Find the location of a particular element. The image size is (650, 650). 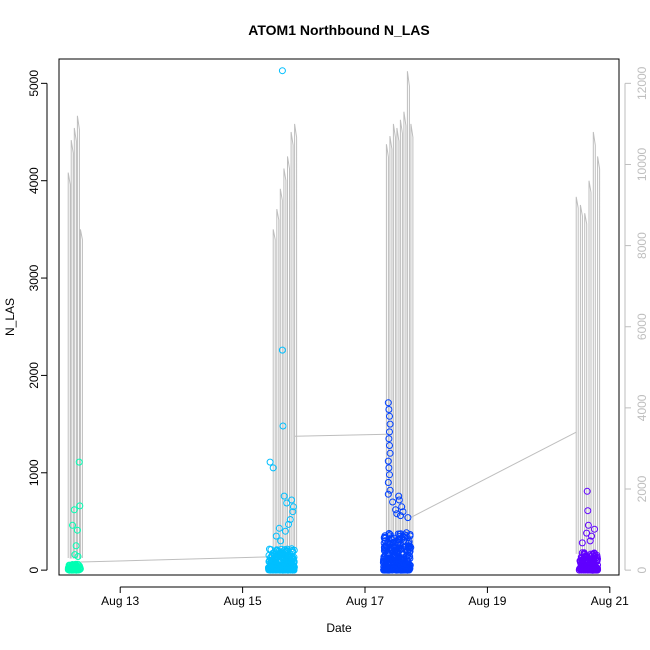

y-tick-label: 1000 is located at coordinates (34, 472).